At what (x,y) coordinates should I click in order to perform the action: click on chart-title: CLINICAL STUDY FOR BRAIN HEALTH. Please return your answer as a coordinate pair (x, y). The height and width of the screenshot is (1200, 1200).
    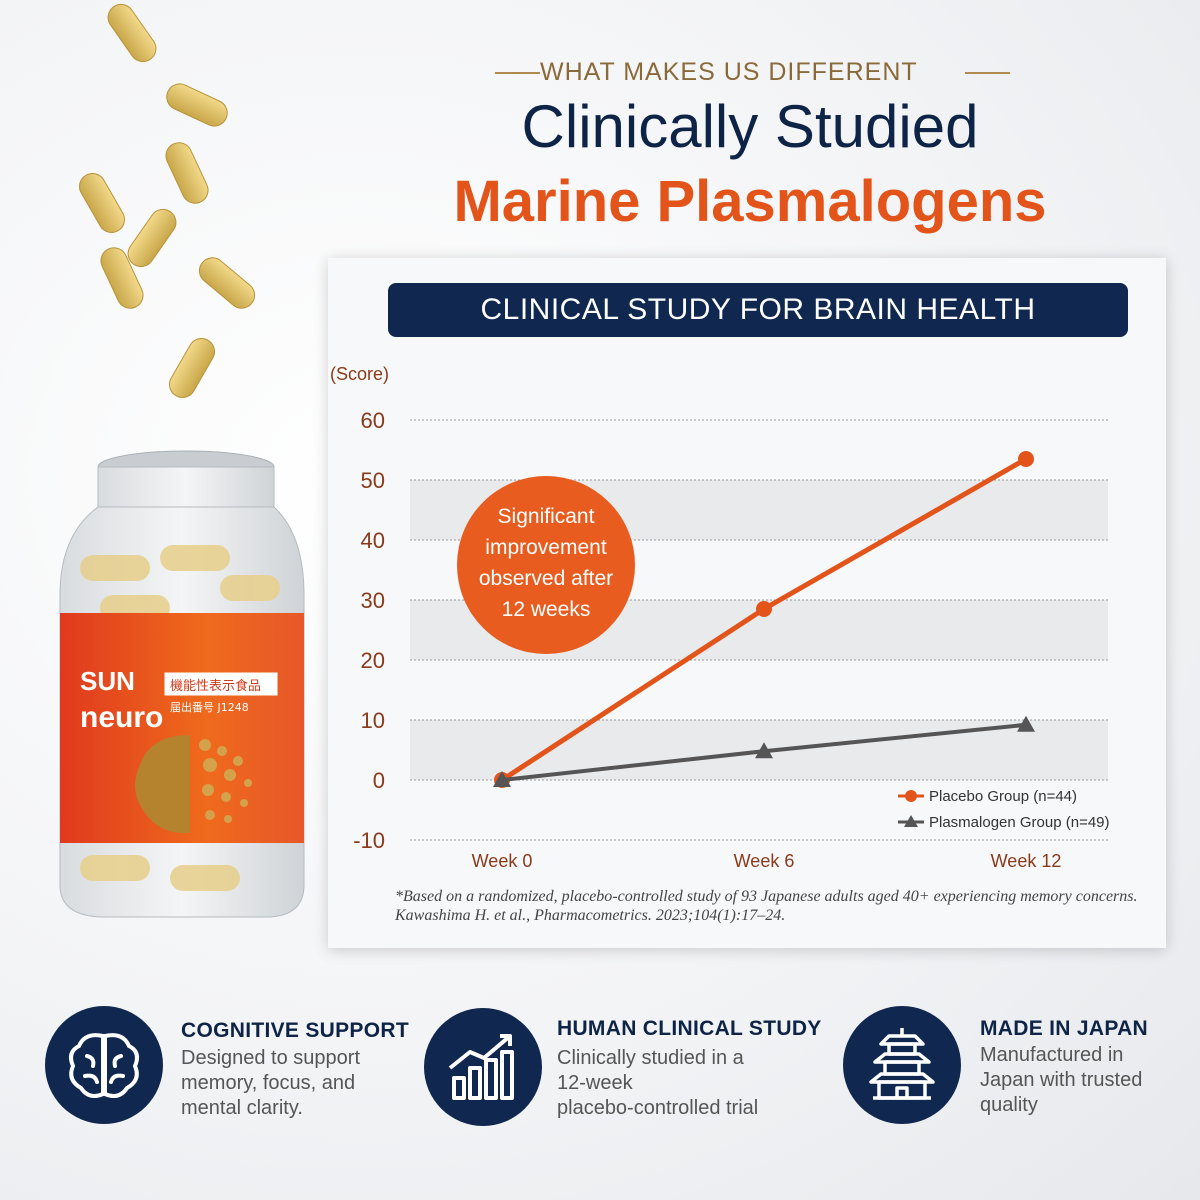
    Looking at the image, I should click on (758, 310).